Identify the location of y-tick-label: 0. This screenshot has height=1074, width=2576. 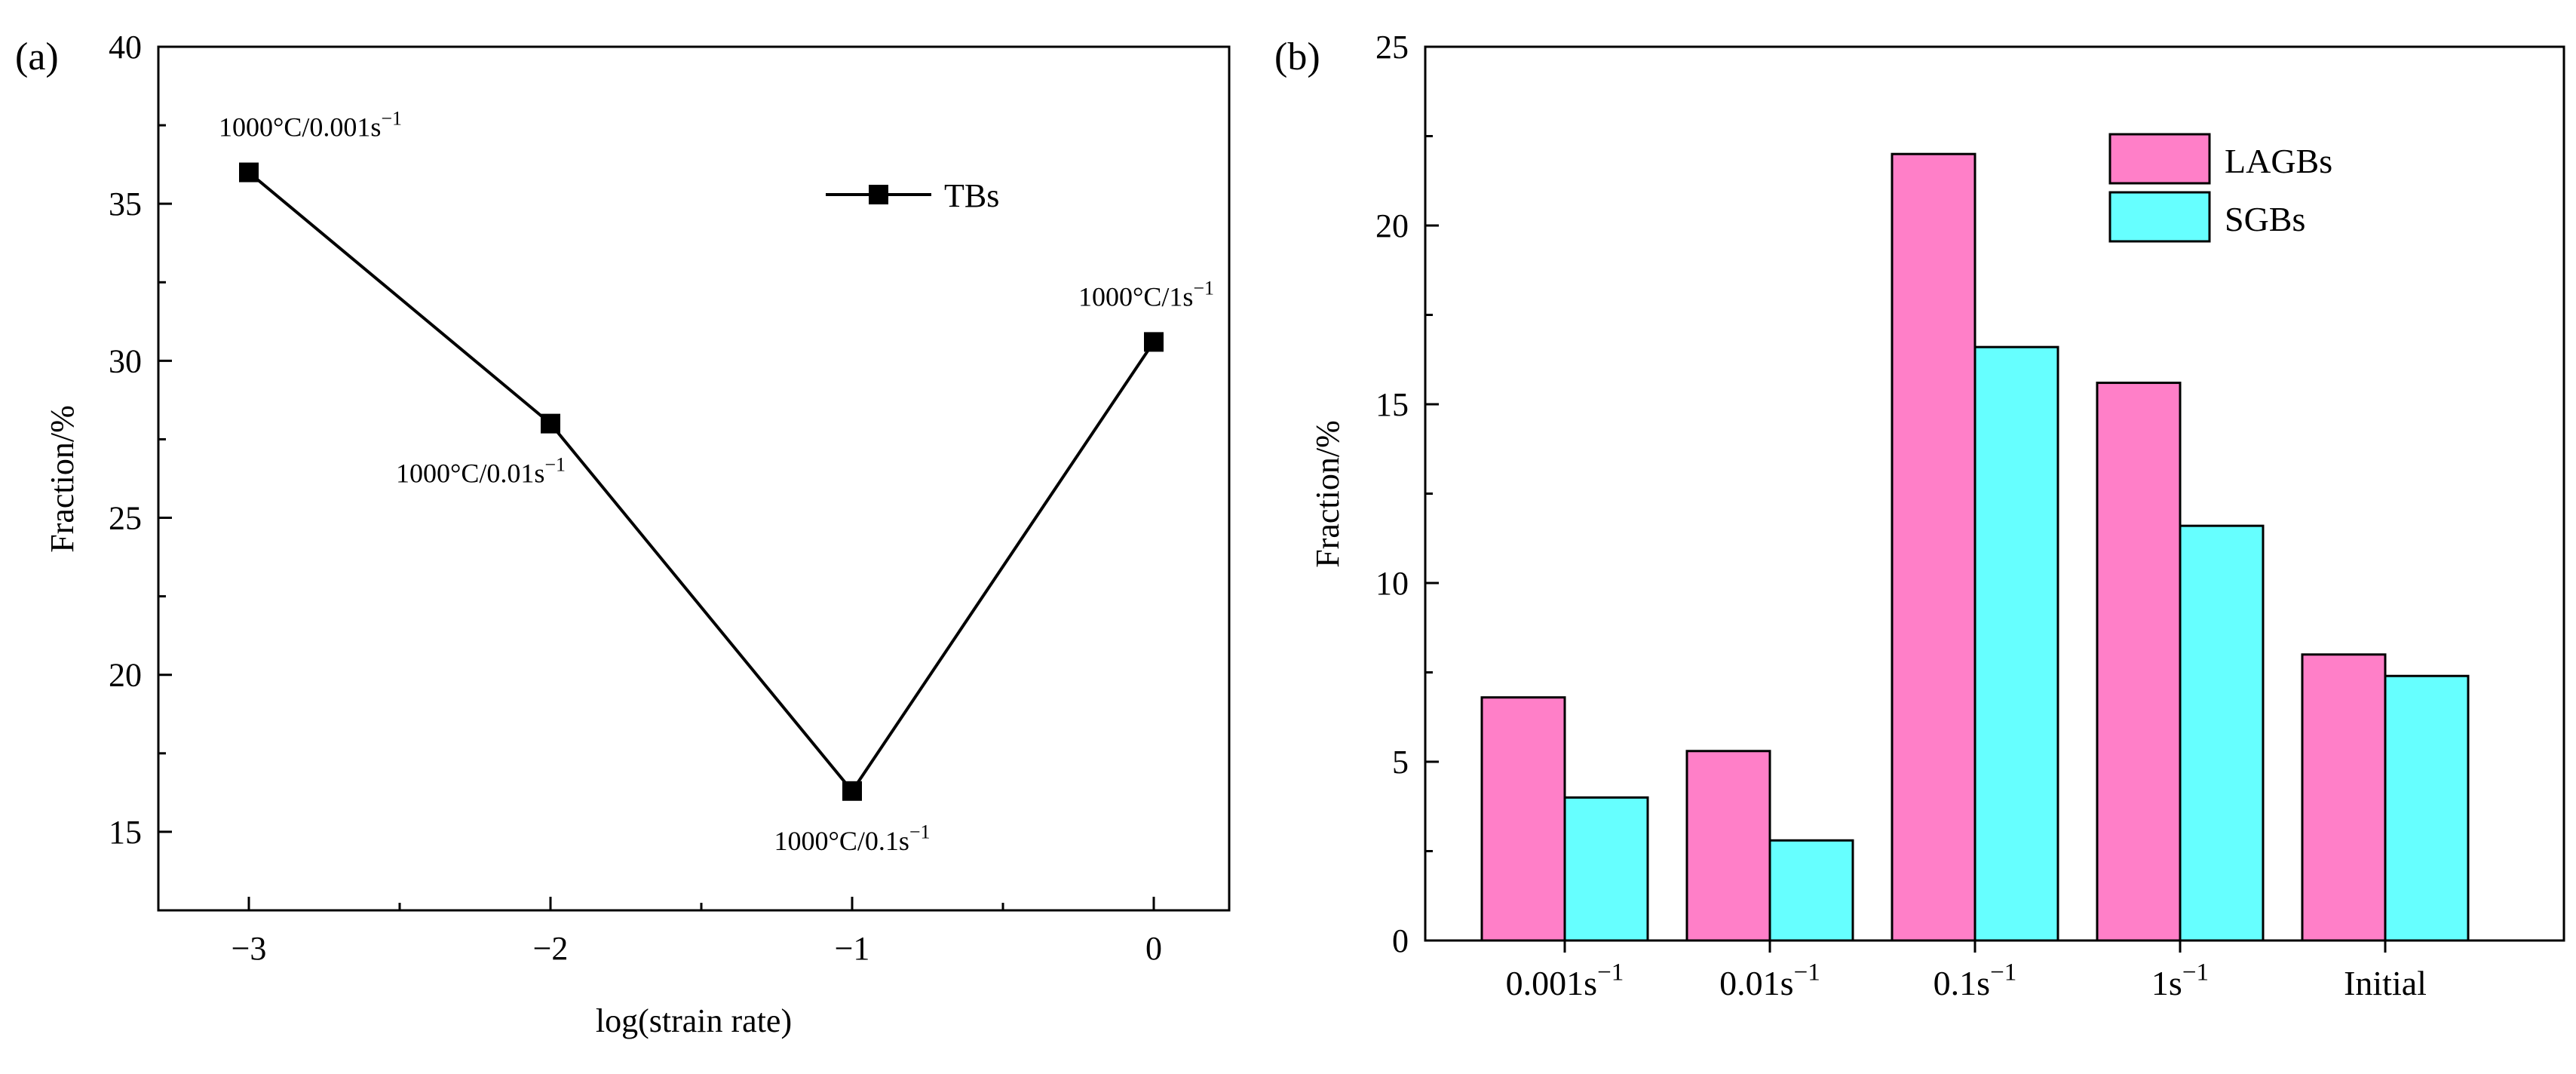
(1400, 940).